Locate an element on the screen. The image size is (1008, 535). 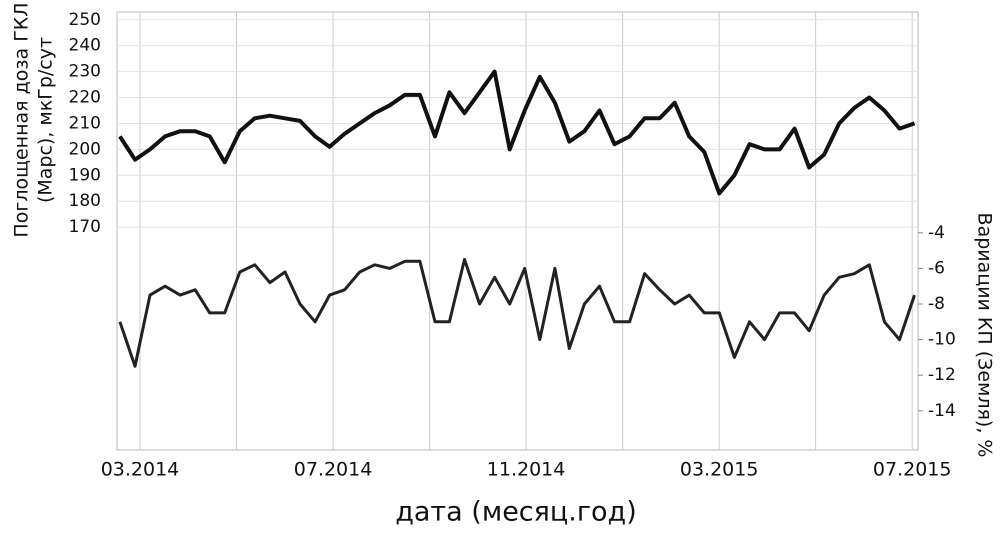
x-axis-label: дата (месяц.год) is located at coordinates (516, 512).